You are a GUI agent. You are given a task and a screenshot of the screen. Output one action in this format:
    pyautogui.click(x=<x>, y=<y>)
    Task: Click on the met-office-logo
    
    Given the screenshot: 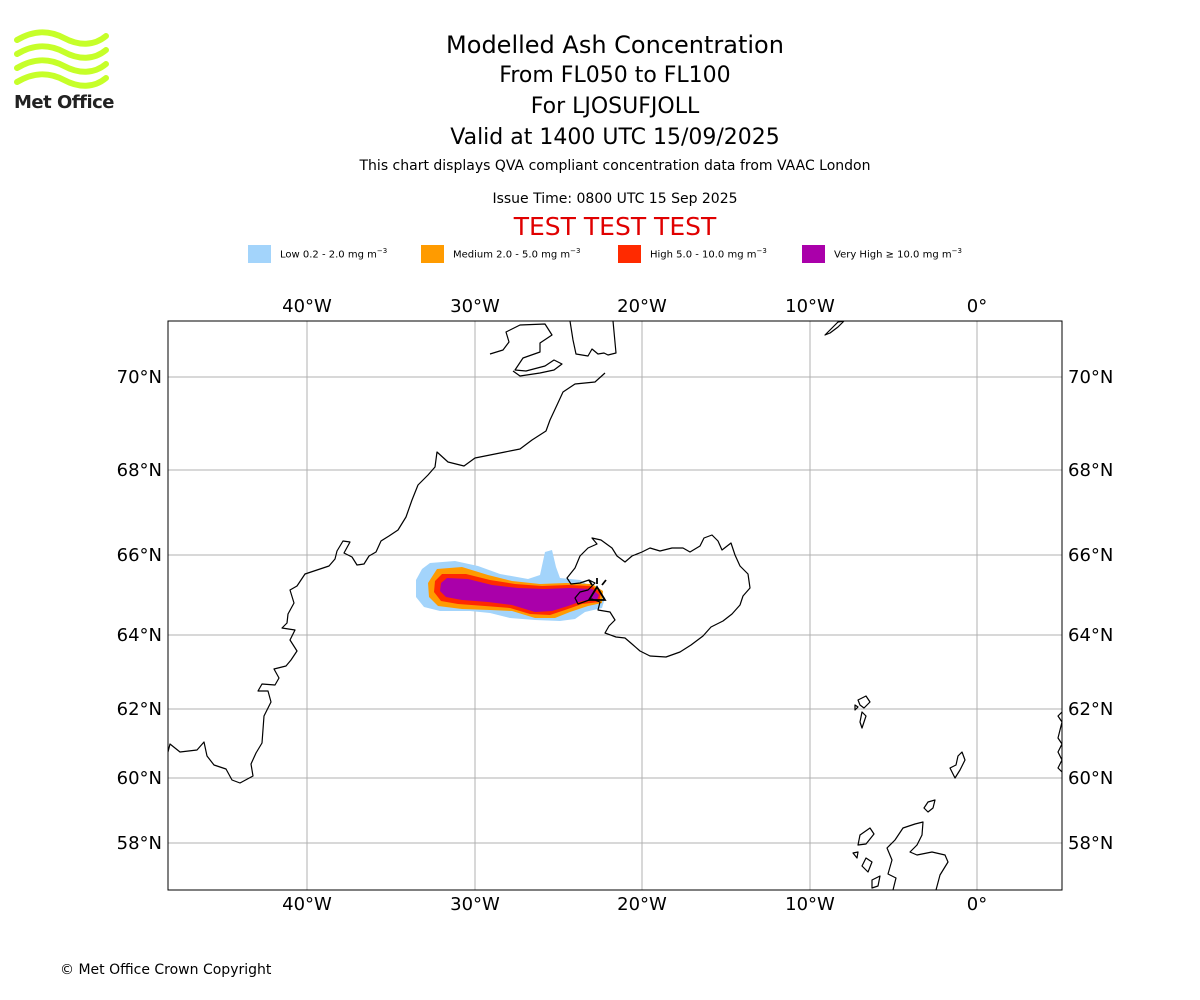 What is the action you would take?
    pyautogui.click(x=61, y=59)
    